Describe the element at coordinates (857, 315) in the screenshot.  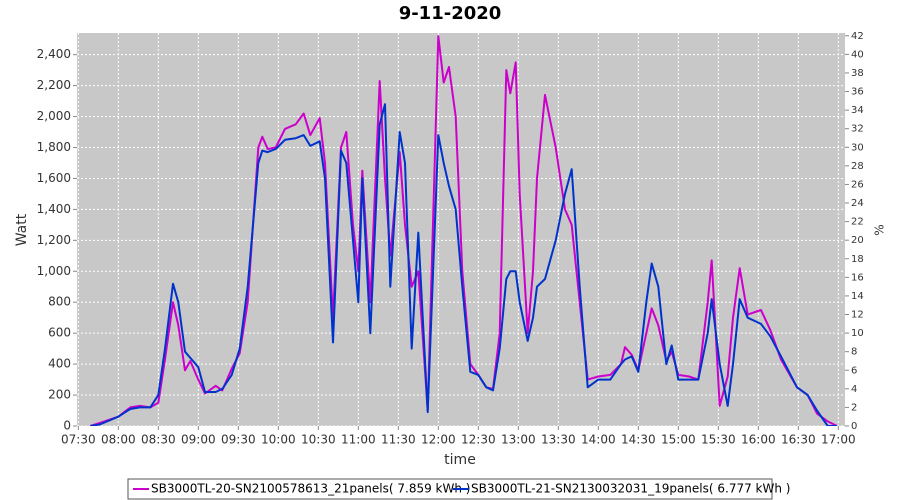
I see `y2-tick-label: 12` at that location.